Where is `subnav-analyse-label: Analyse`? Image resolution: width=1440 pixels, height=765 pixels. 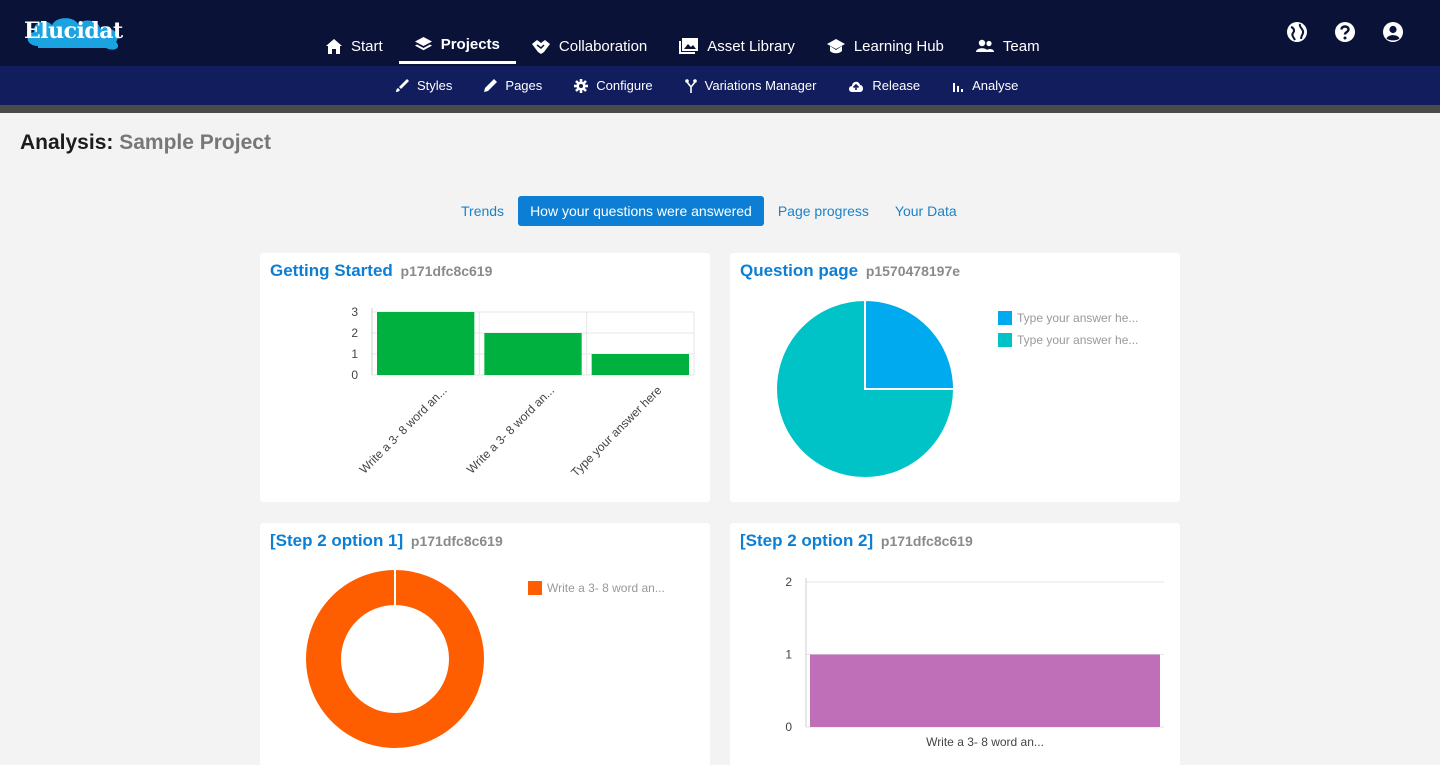 subnav-analyse-label: Analyse is located at coordinates (995, 85).